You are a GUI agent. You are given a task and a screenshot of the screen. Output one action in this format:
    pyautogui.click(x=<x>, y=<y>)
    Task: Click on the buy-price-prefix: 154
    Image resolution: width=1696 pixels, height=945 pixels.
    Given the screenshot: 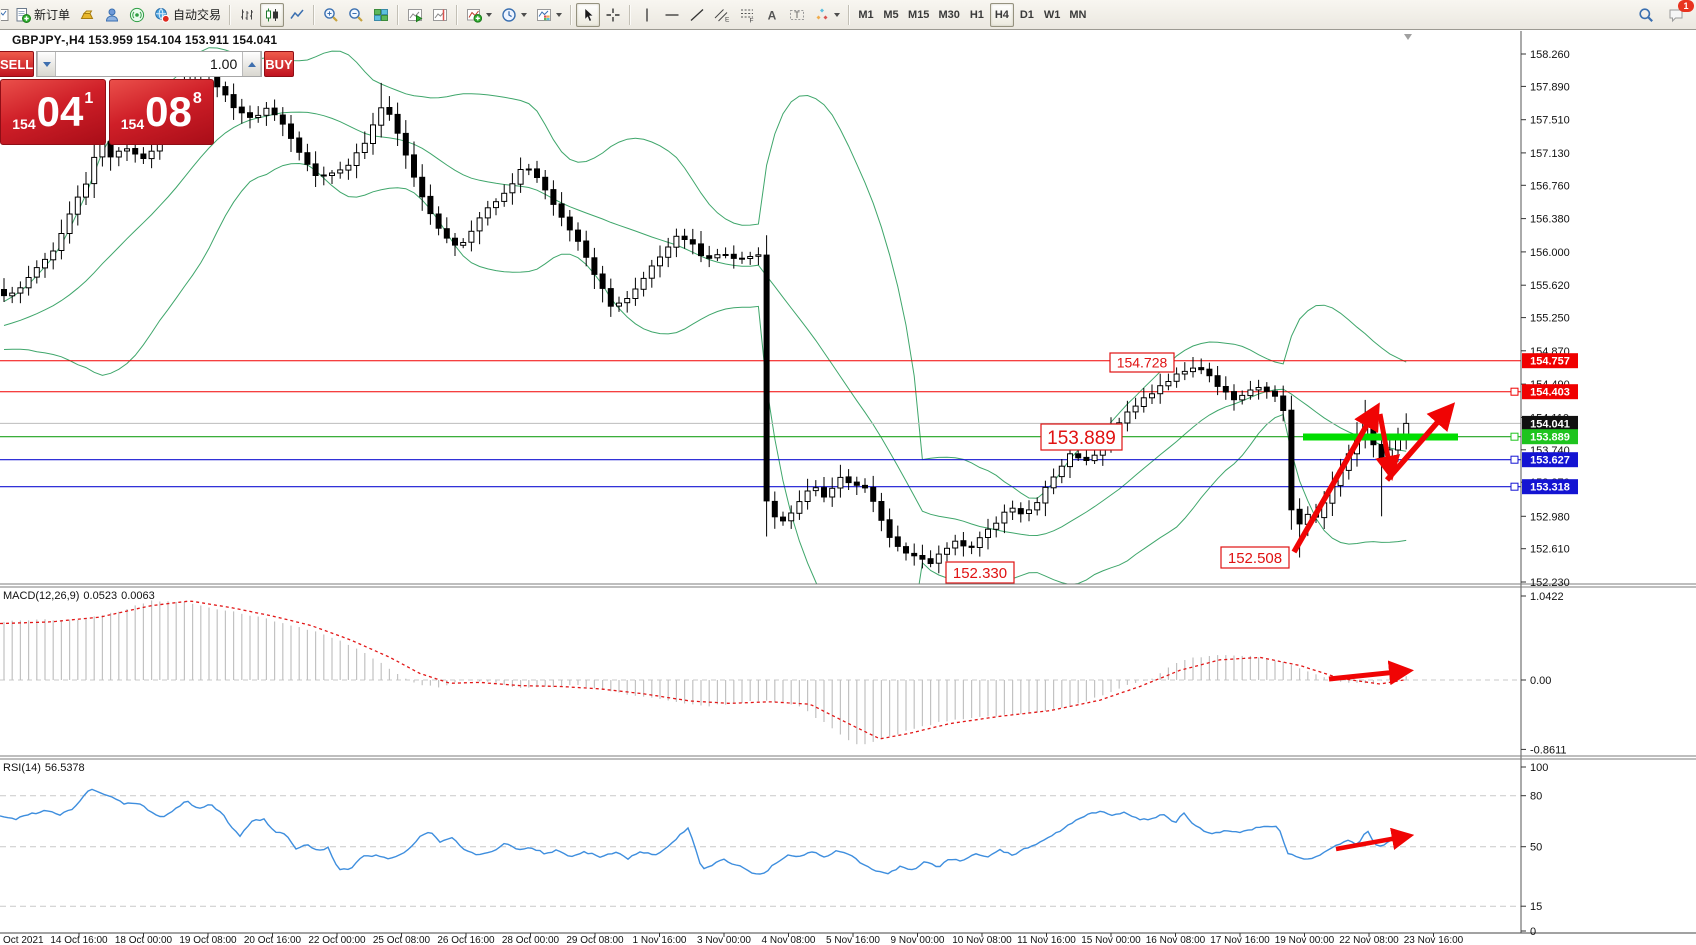 What is the action you would take?
    pyautogui.click(x=132, y=124)
    